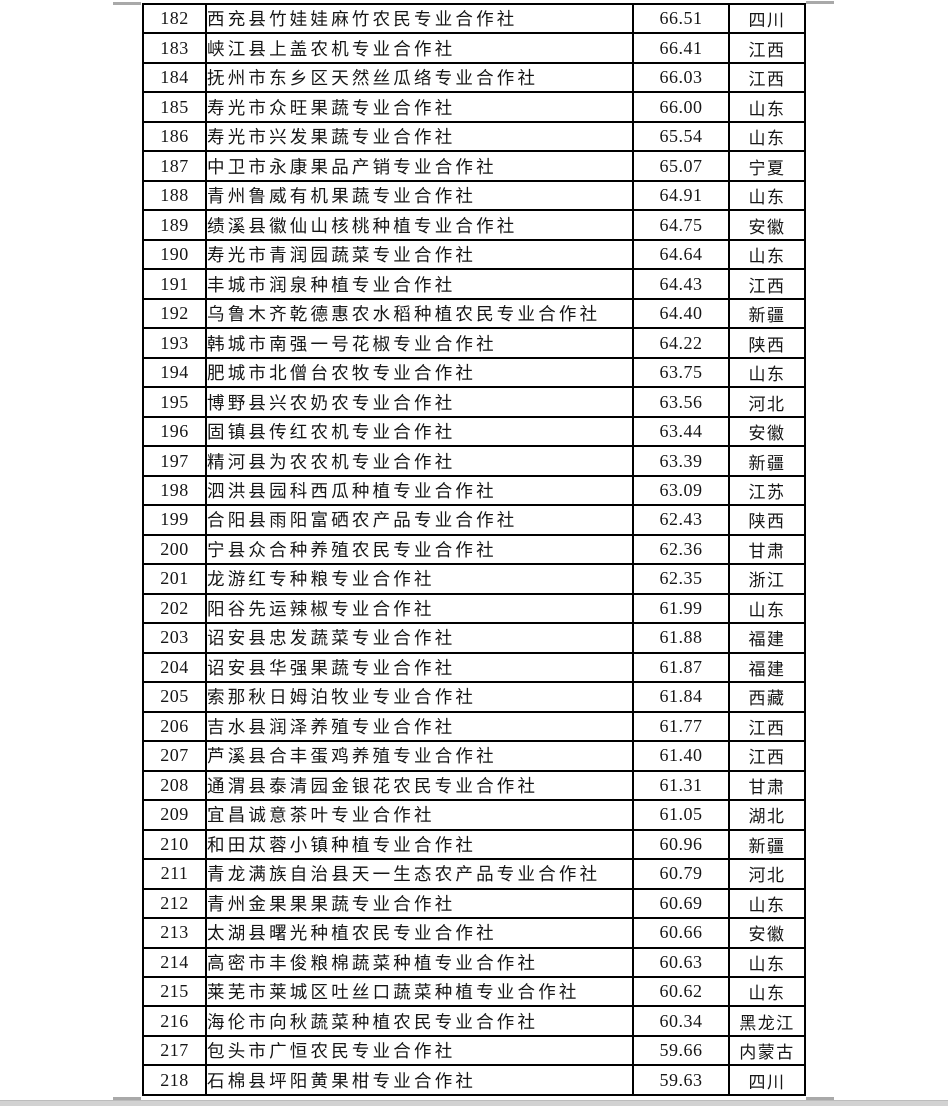 This screenshot has height=1106, width=948. What do you see at coordinates (174, 638) in the screenshot?
I see `rank-cell: 203` at bounding box center [174, 638].